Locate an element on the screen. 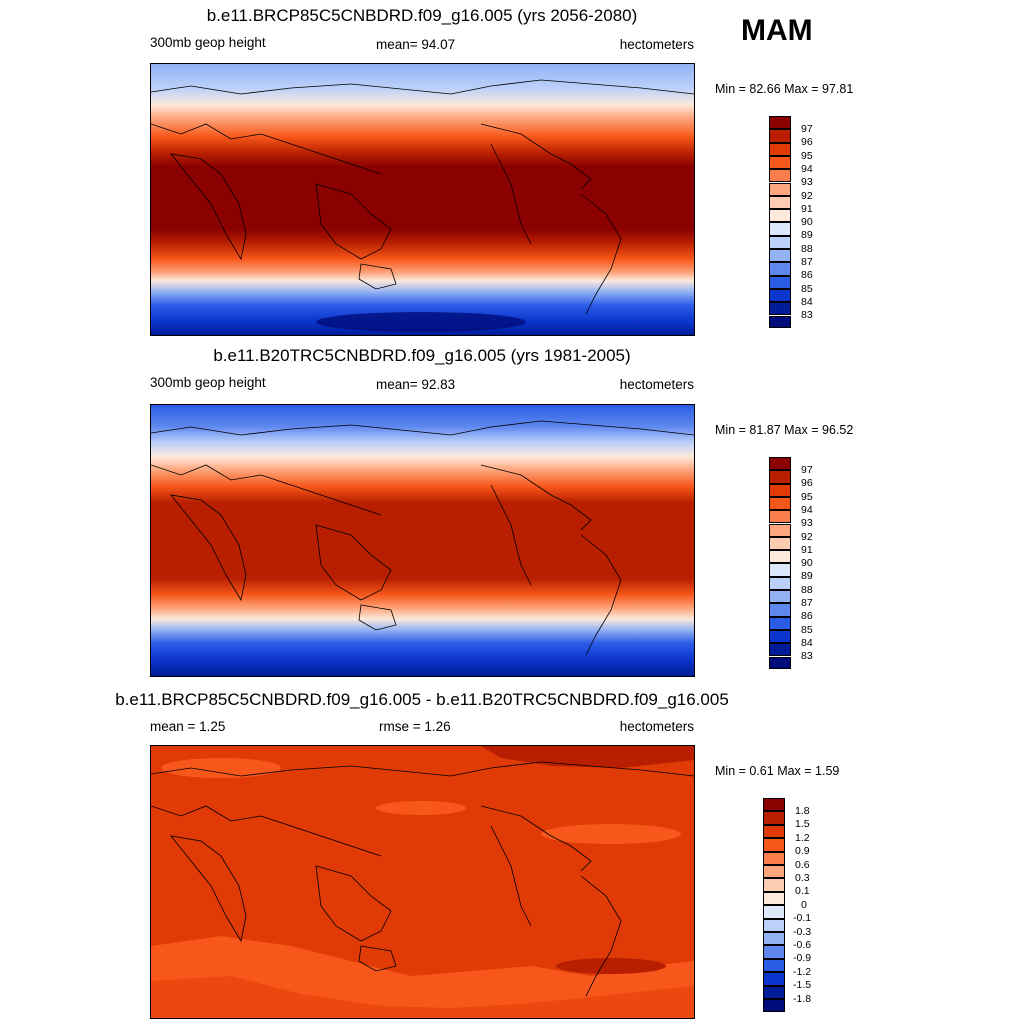 The image size is (1024, 1024). cb2-label-14: 83 is located at coordinates (807, 656).